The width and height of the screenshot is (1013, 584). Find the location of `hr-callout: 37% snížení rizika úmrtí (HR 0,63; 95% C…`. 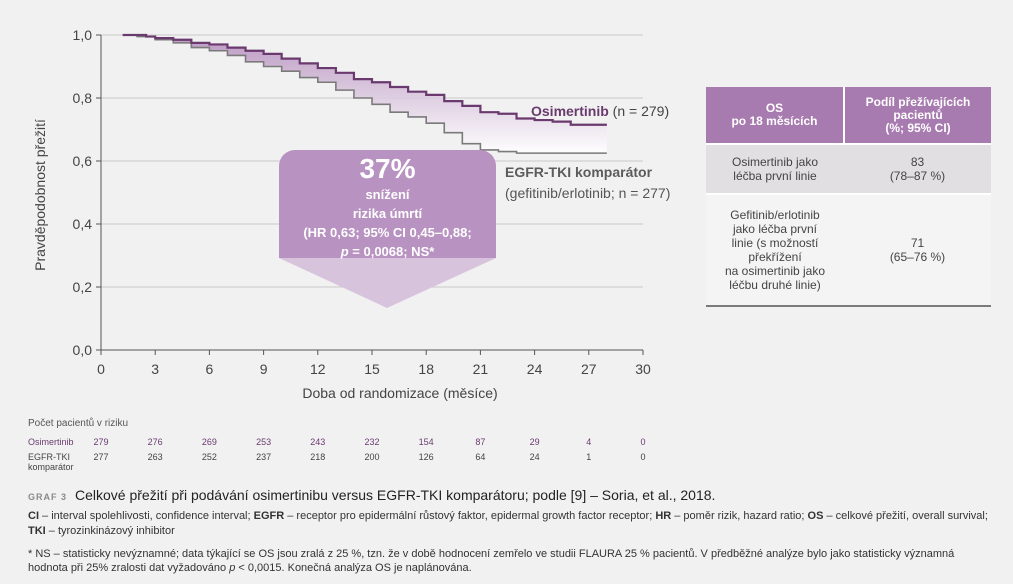

hr-callout: 37% snížení rizika úmrtí (HR 0,63; 95% C… is located at coordinates (387, 204).